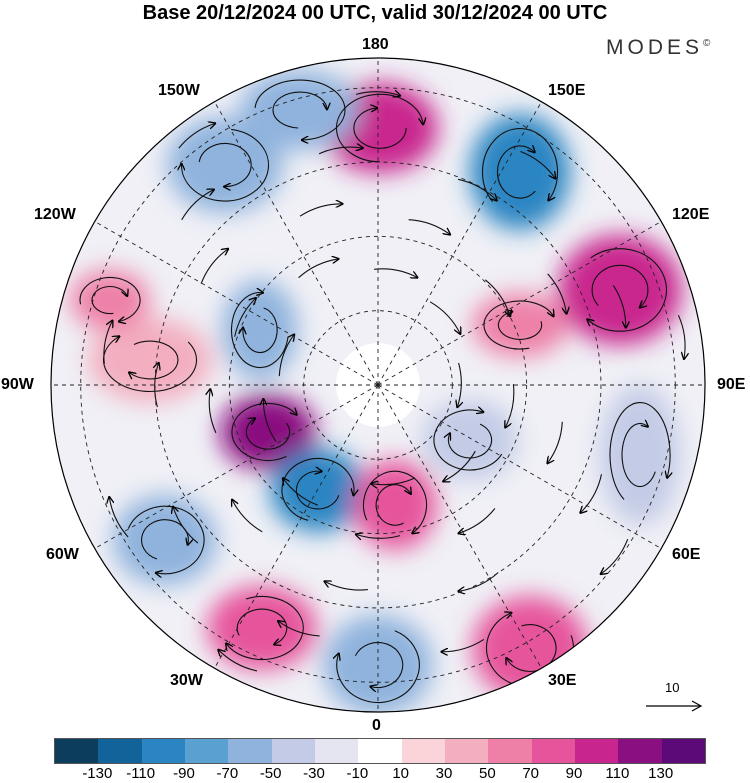 The height and width of the screenshot is (783, 750). Describe the element at coordinates (675, 700) in the screenshot. I see `reference-vector: 10` at that location.